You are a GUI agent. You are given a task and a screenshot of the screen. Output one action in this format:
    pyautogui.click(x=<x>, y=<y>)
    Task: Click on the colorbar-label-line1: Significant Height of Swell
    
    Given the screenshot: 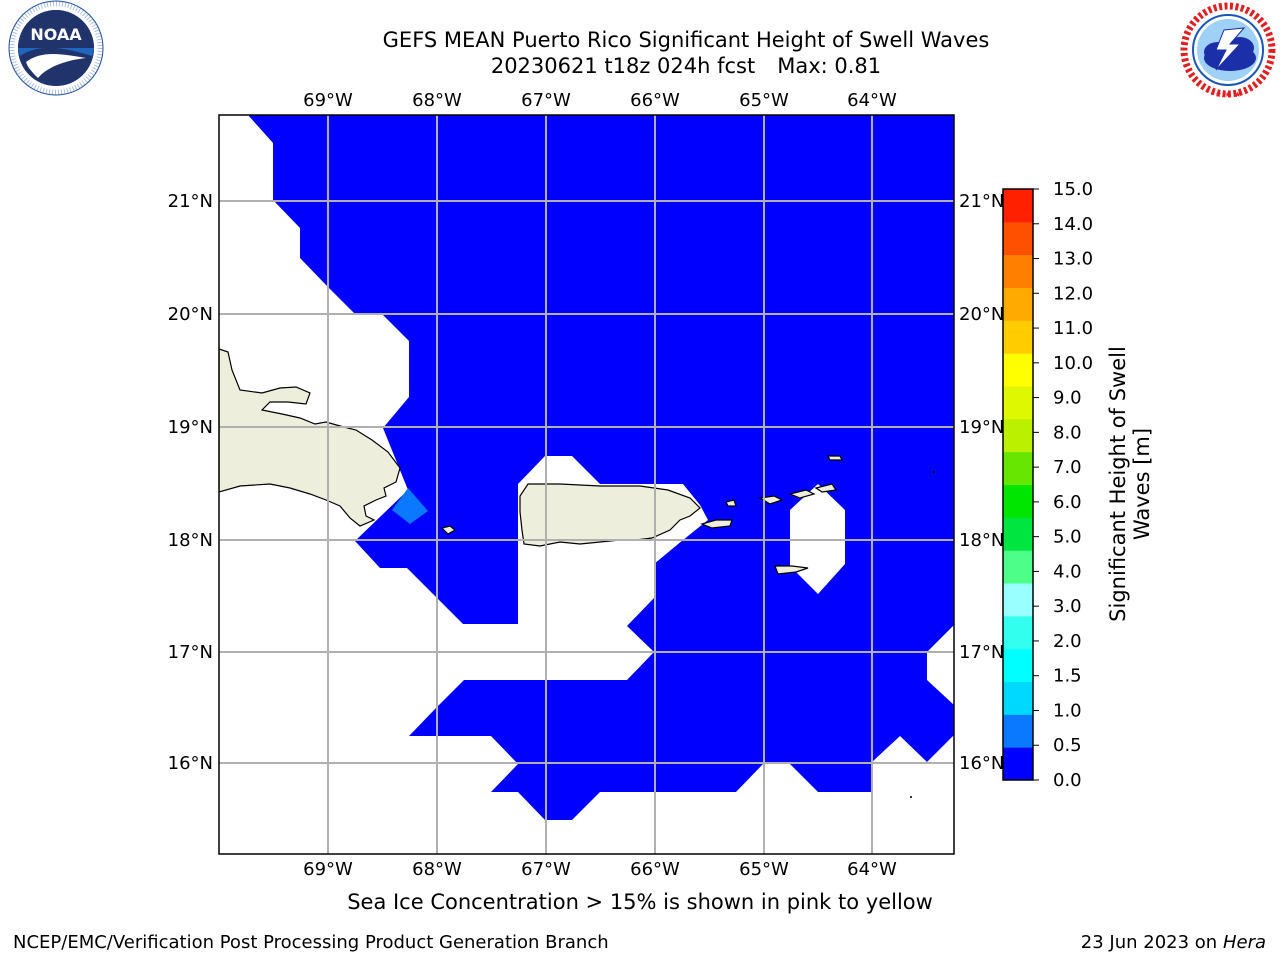 What is the action you would take?
    pyautogui.click(x=1118, y=484)
    